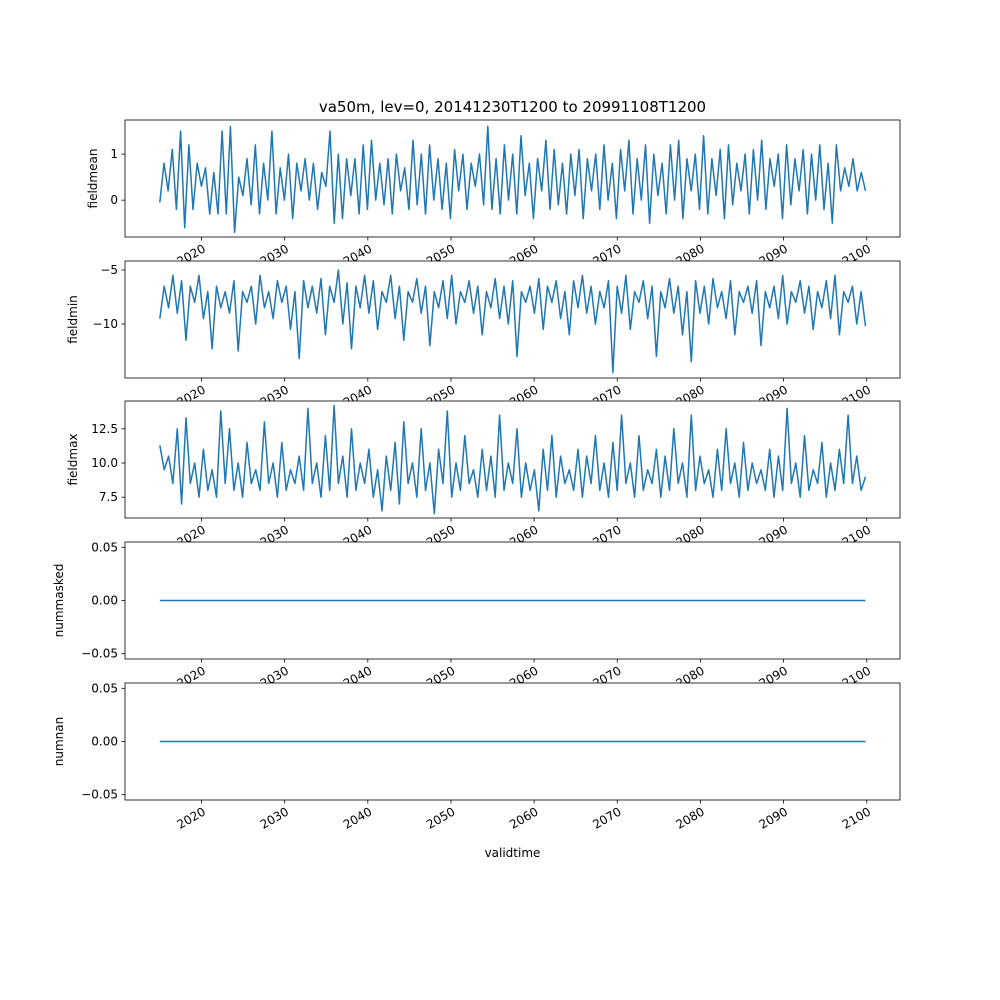 Image resolution: width=1000 pixels, height=1000 pixels. What do you see at coordinates (114, 200) in the screenshot?
I see `y-tick-label: 0` at bounding box center [114, 200].